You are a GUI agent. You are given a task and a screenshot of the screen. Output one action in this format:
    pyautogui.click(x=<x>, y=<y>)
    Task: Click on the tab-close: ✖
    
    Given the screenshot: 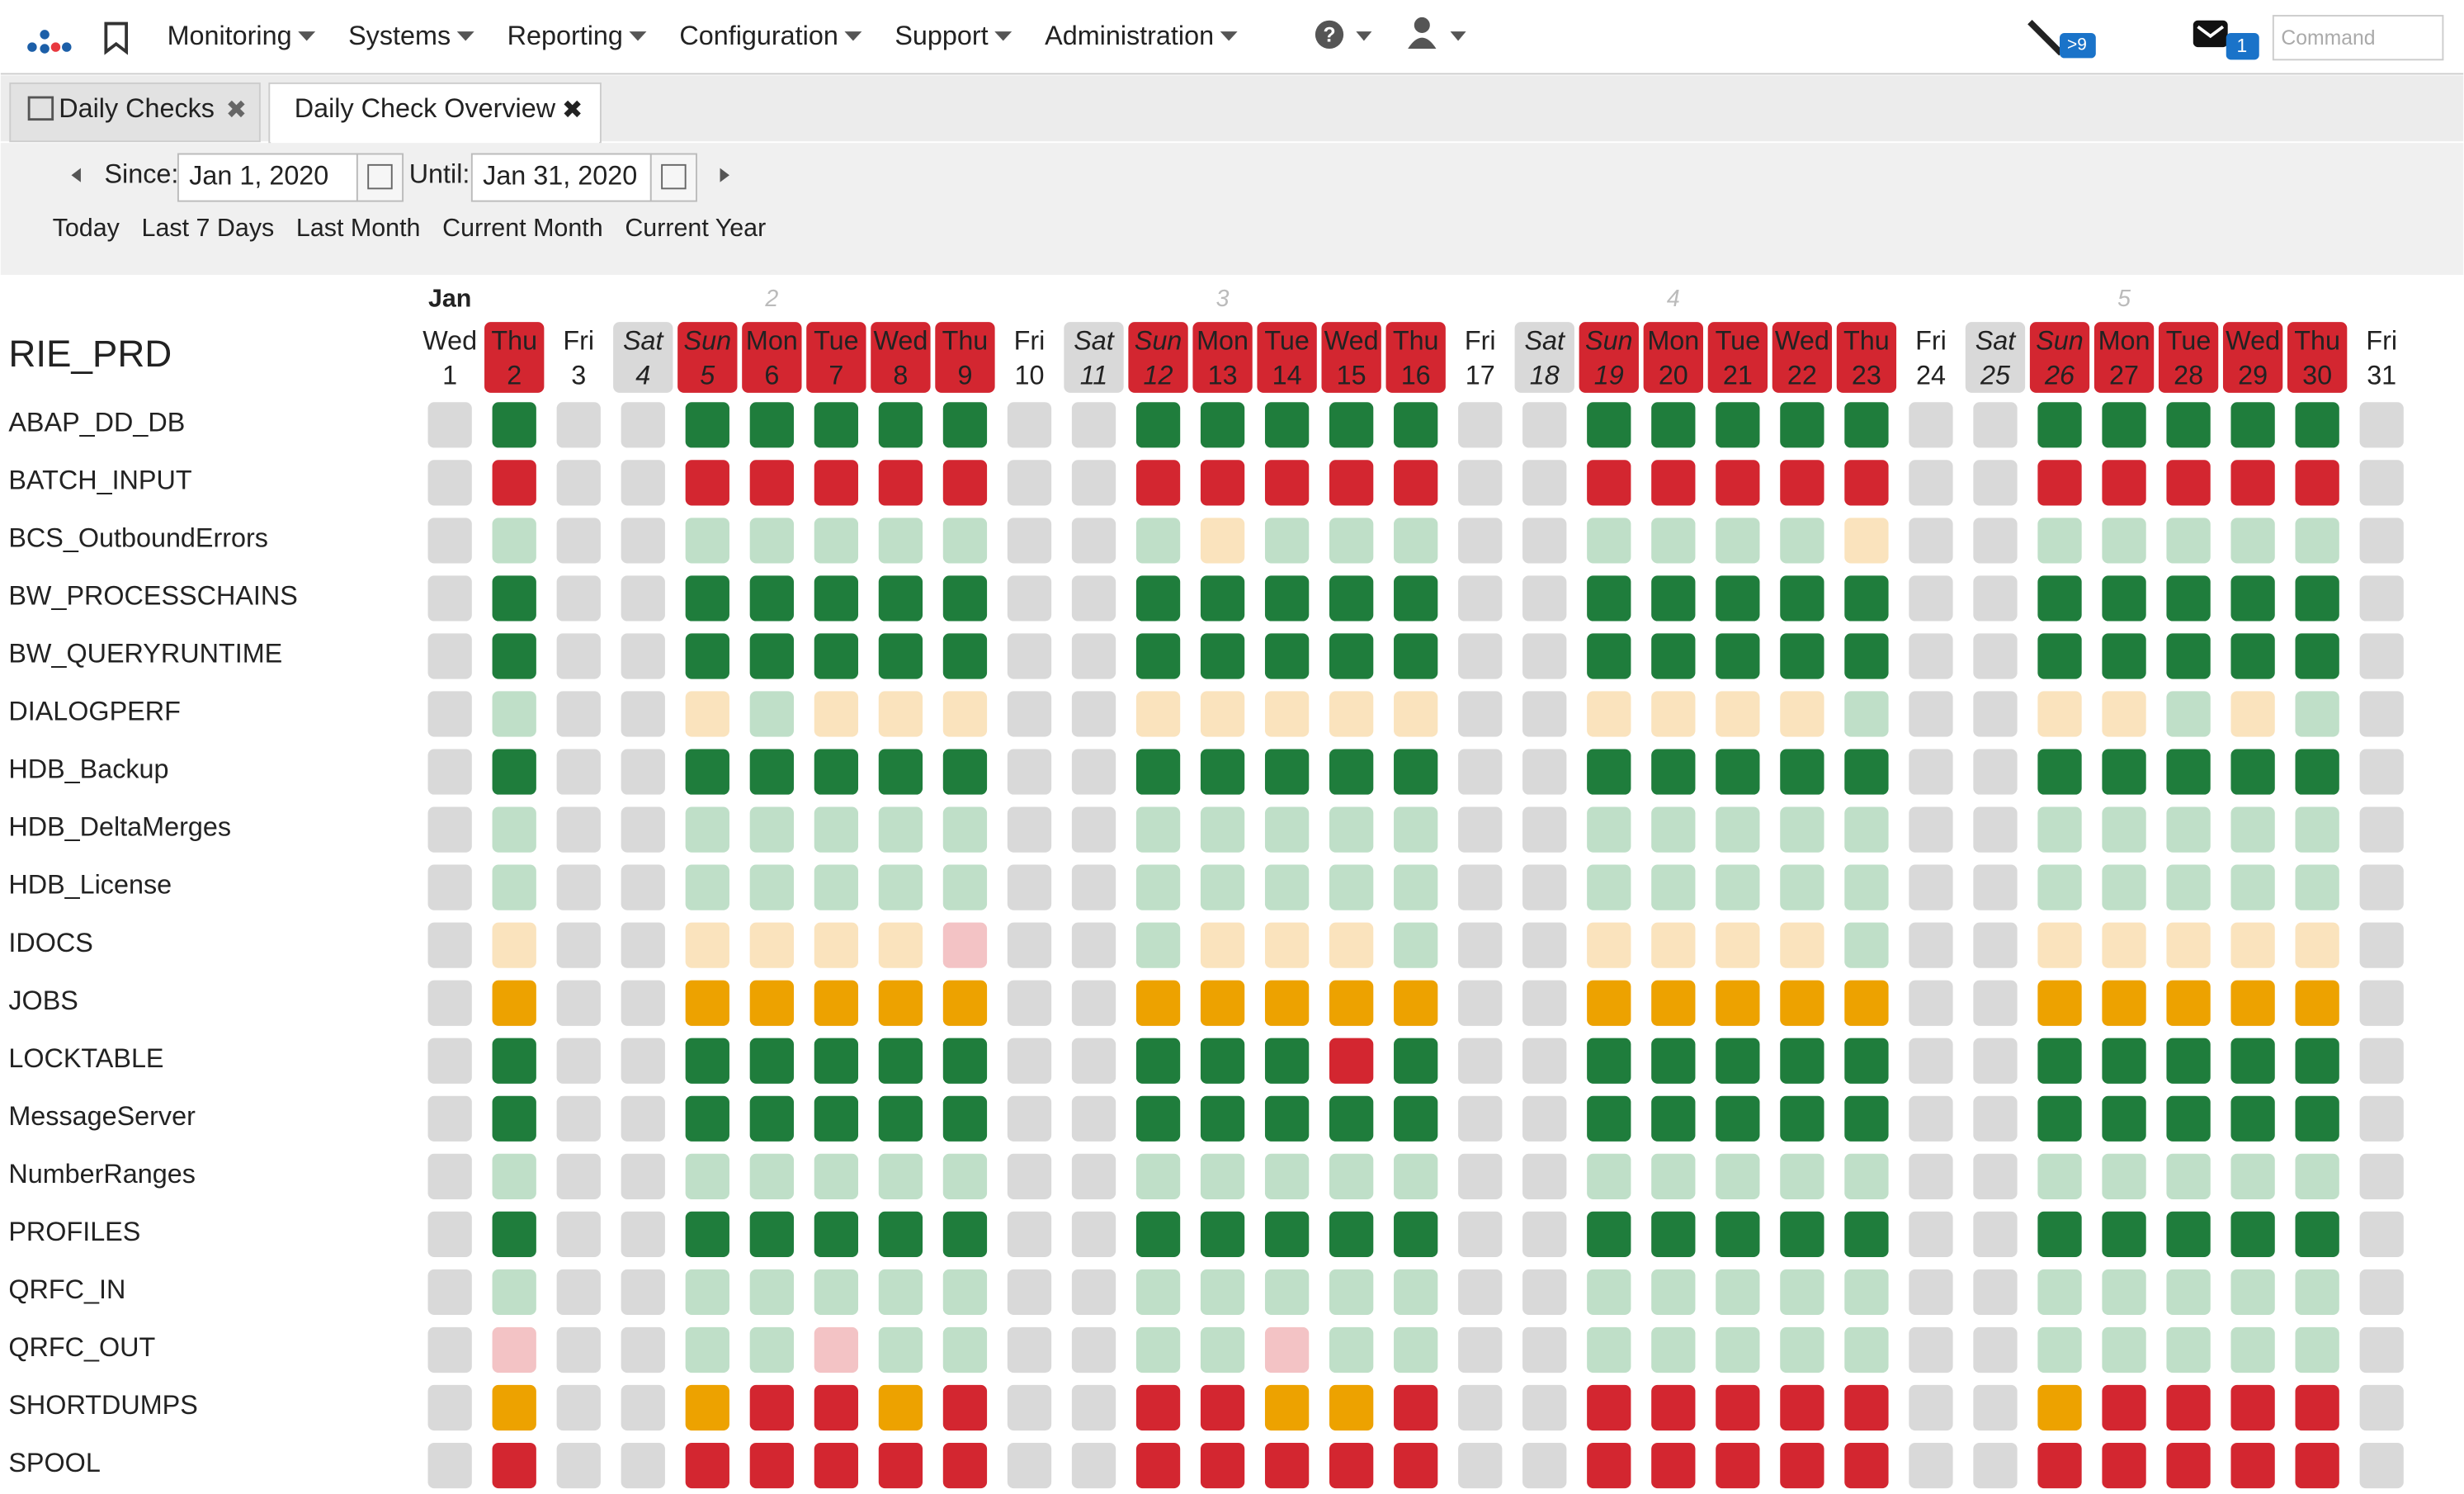 What is the action you would take?
    pyautogui.click(x=237, y=110)
    